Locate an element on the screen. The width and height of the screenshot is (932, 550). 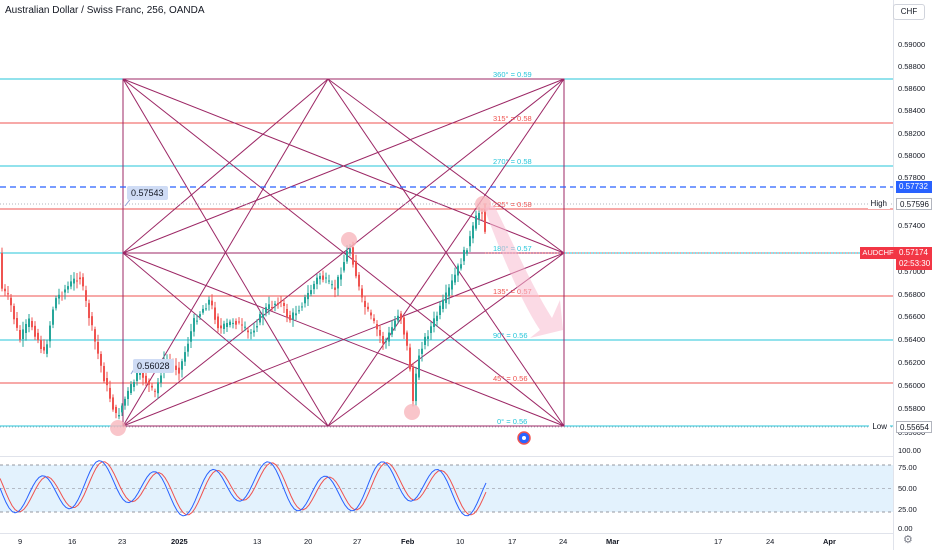
price-tick: 0.57000 is located at coordinates (911, 271).